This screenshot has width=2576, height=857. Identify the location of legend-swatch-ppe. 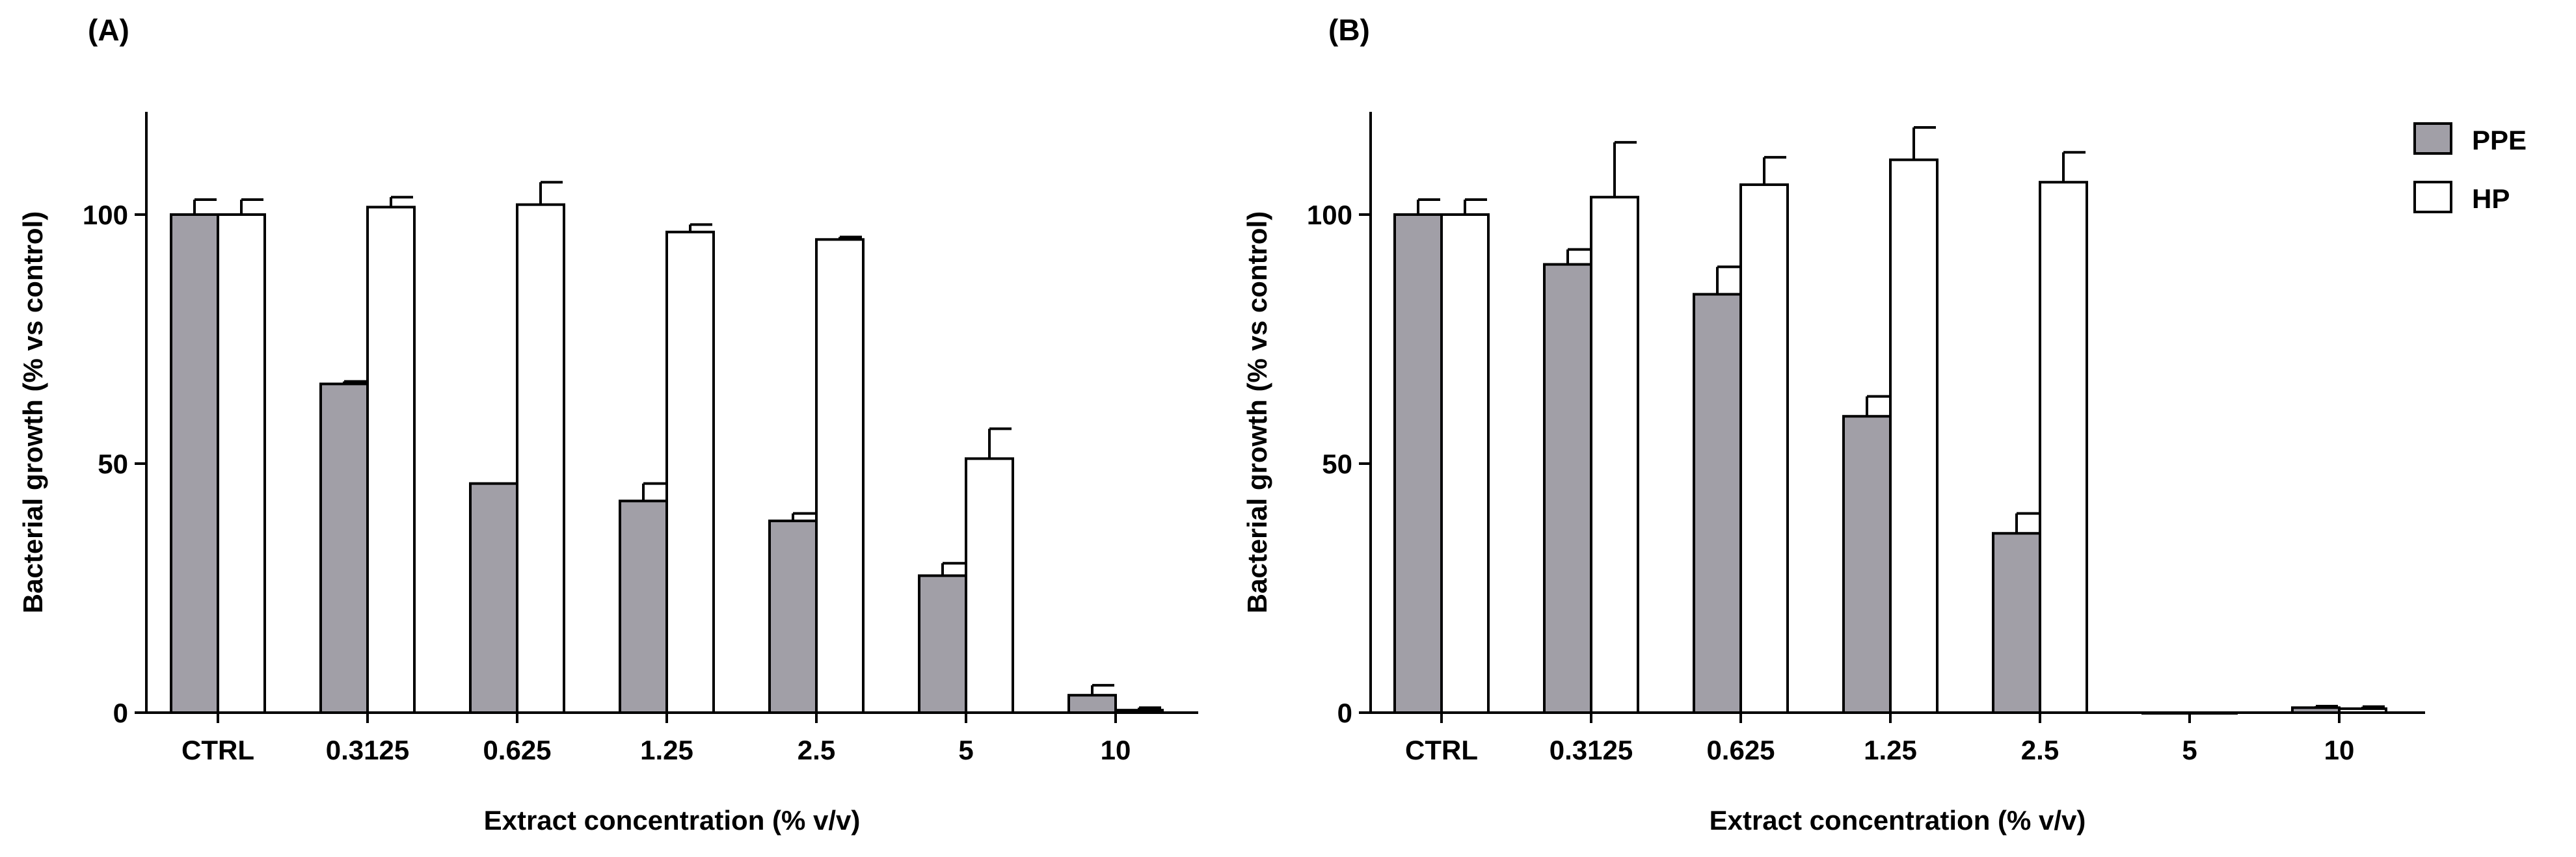
(2432, 139).